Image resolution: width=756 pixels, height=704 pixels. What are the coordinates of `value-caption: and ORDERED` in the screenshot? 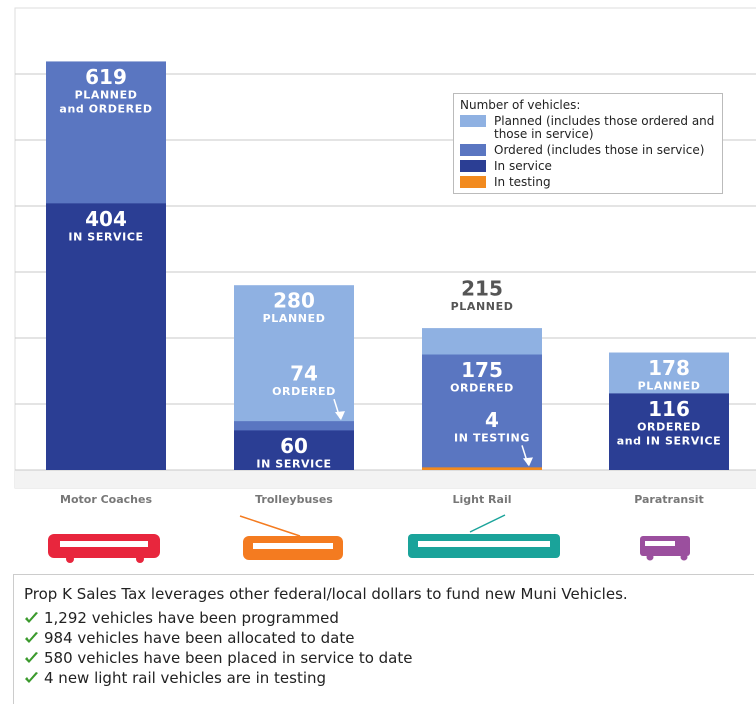 It's located at (105, 108).